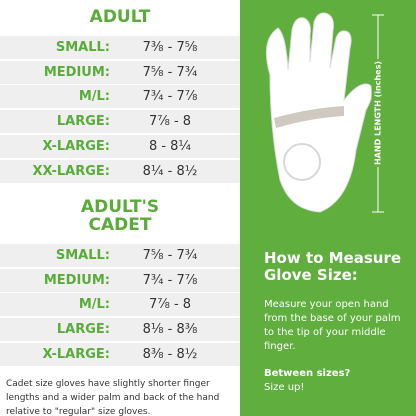  What do you see at coordinates (120, 122) in the screenshot?
I see `size-row: LARGE: 7⅞ - 8` at bounding box center [120, 122].